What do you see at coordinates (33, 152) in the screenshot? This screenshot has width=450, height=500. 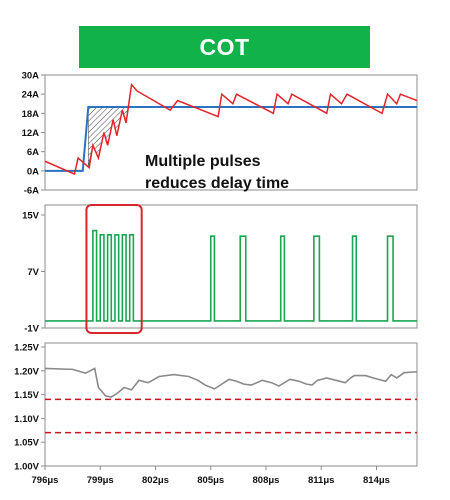 I see `y-tick-label: 6A` at bounding box center [33, 152].